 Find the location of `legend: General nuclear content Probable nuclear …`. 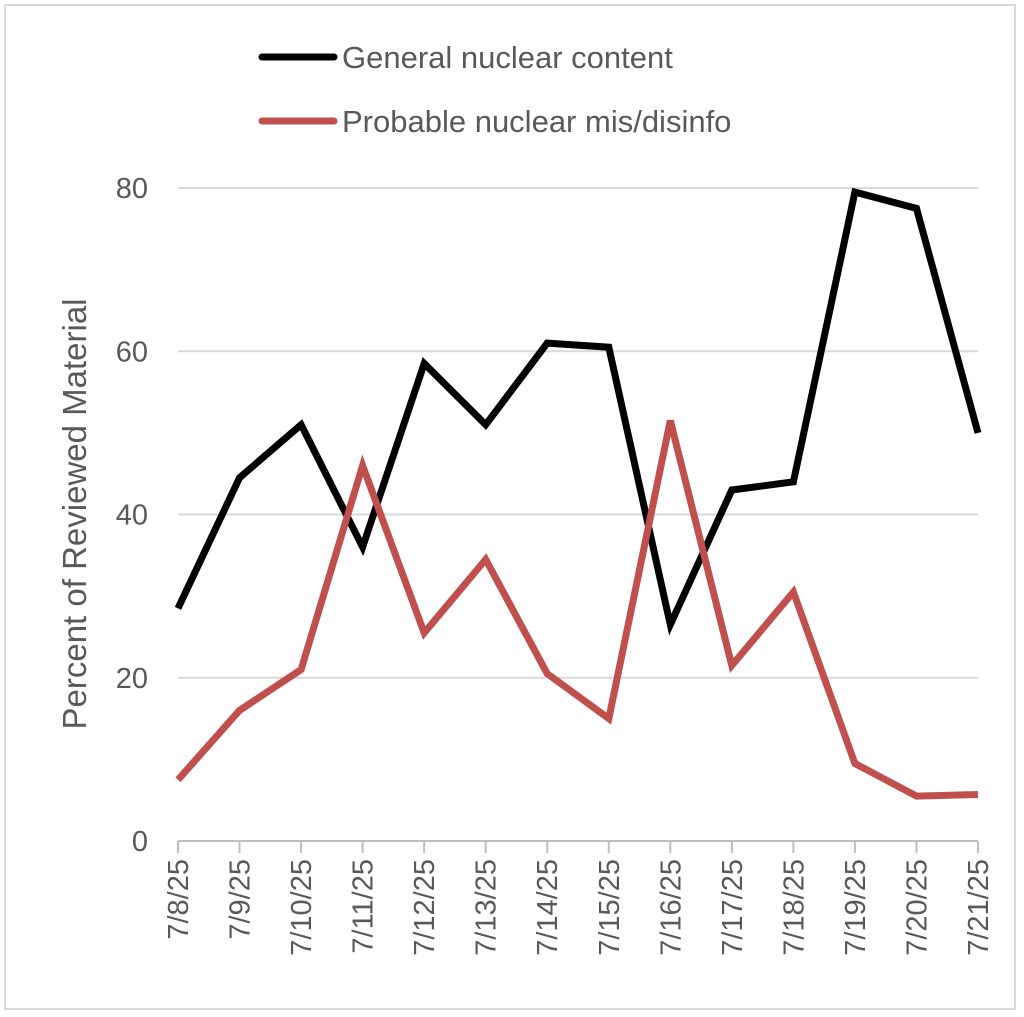

legend: General nuclear content Probable nuclear … is located at coordinates (494, 89).